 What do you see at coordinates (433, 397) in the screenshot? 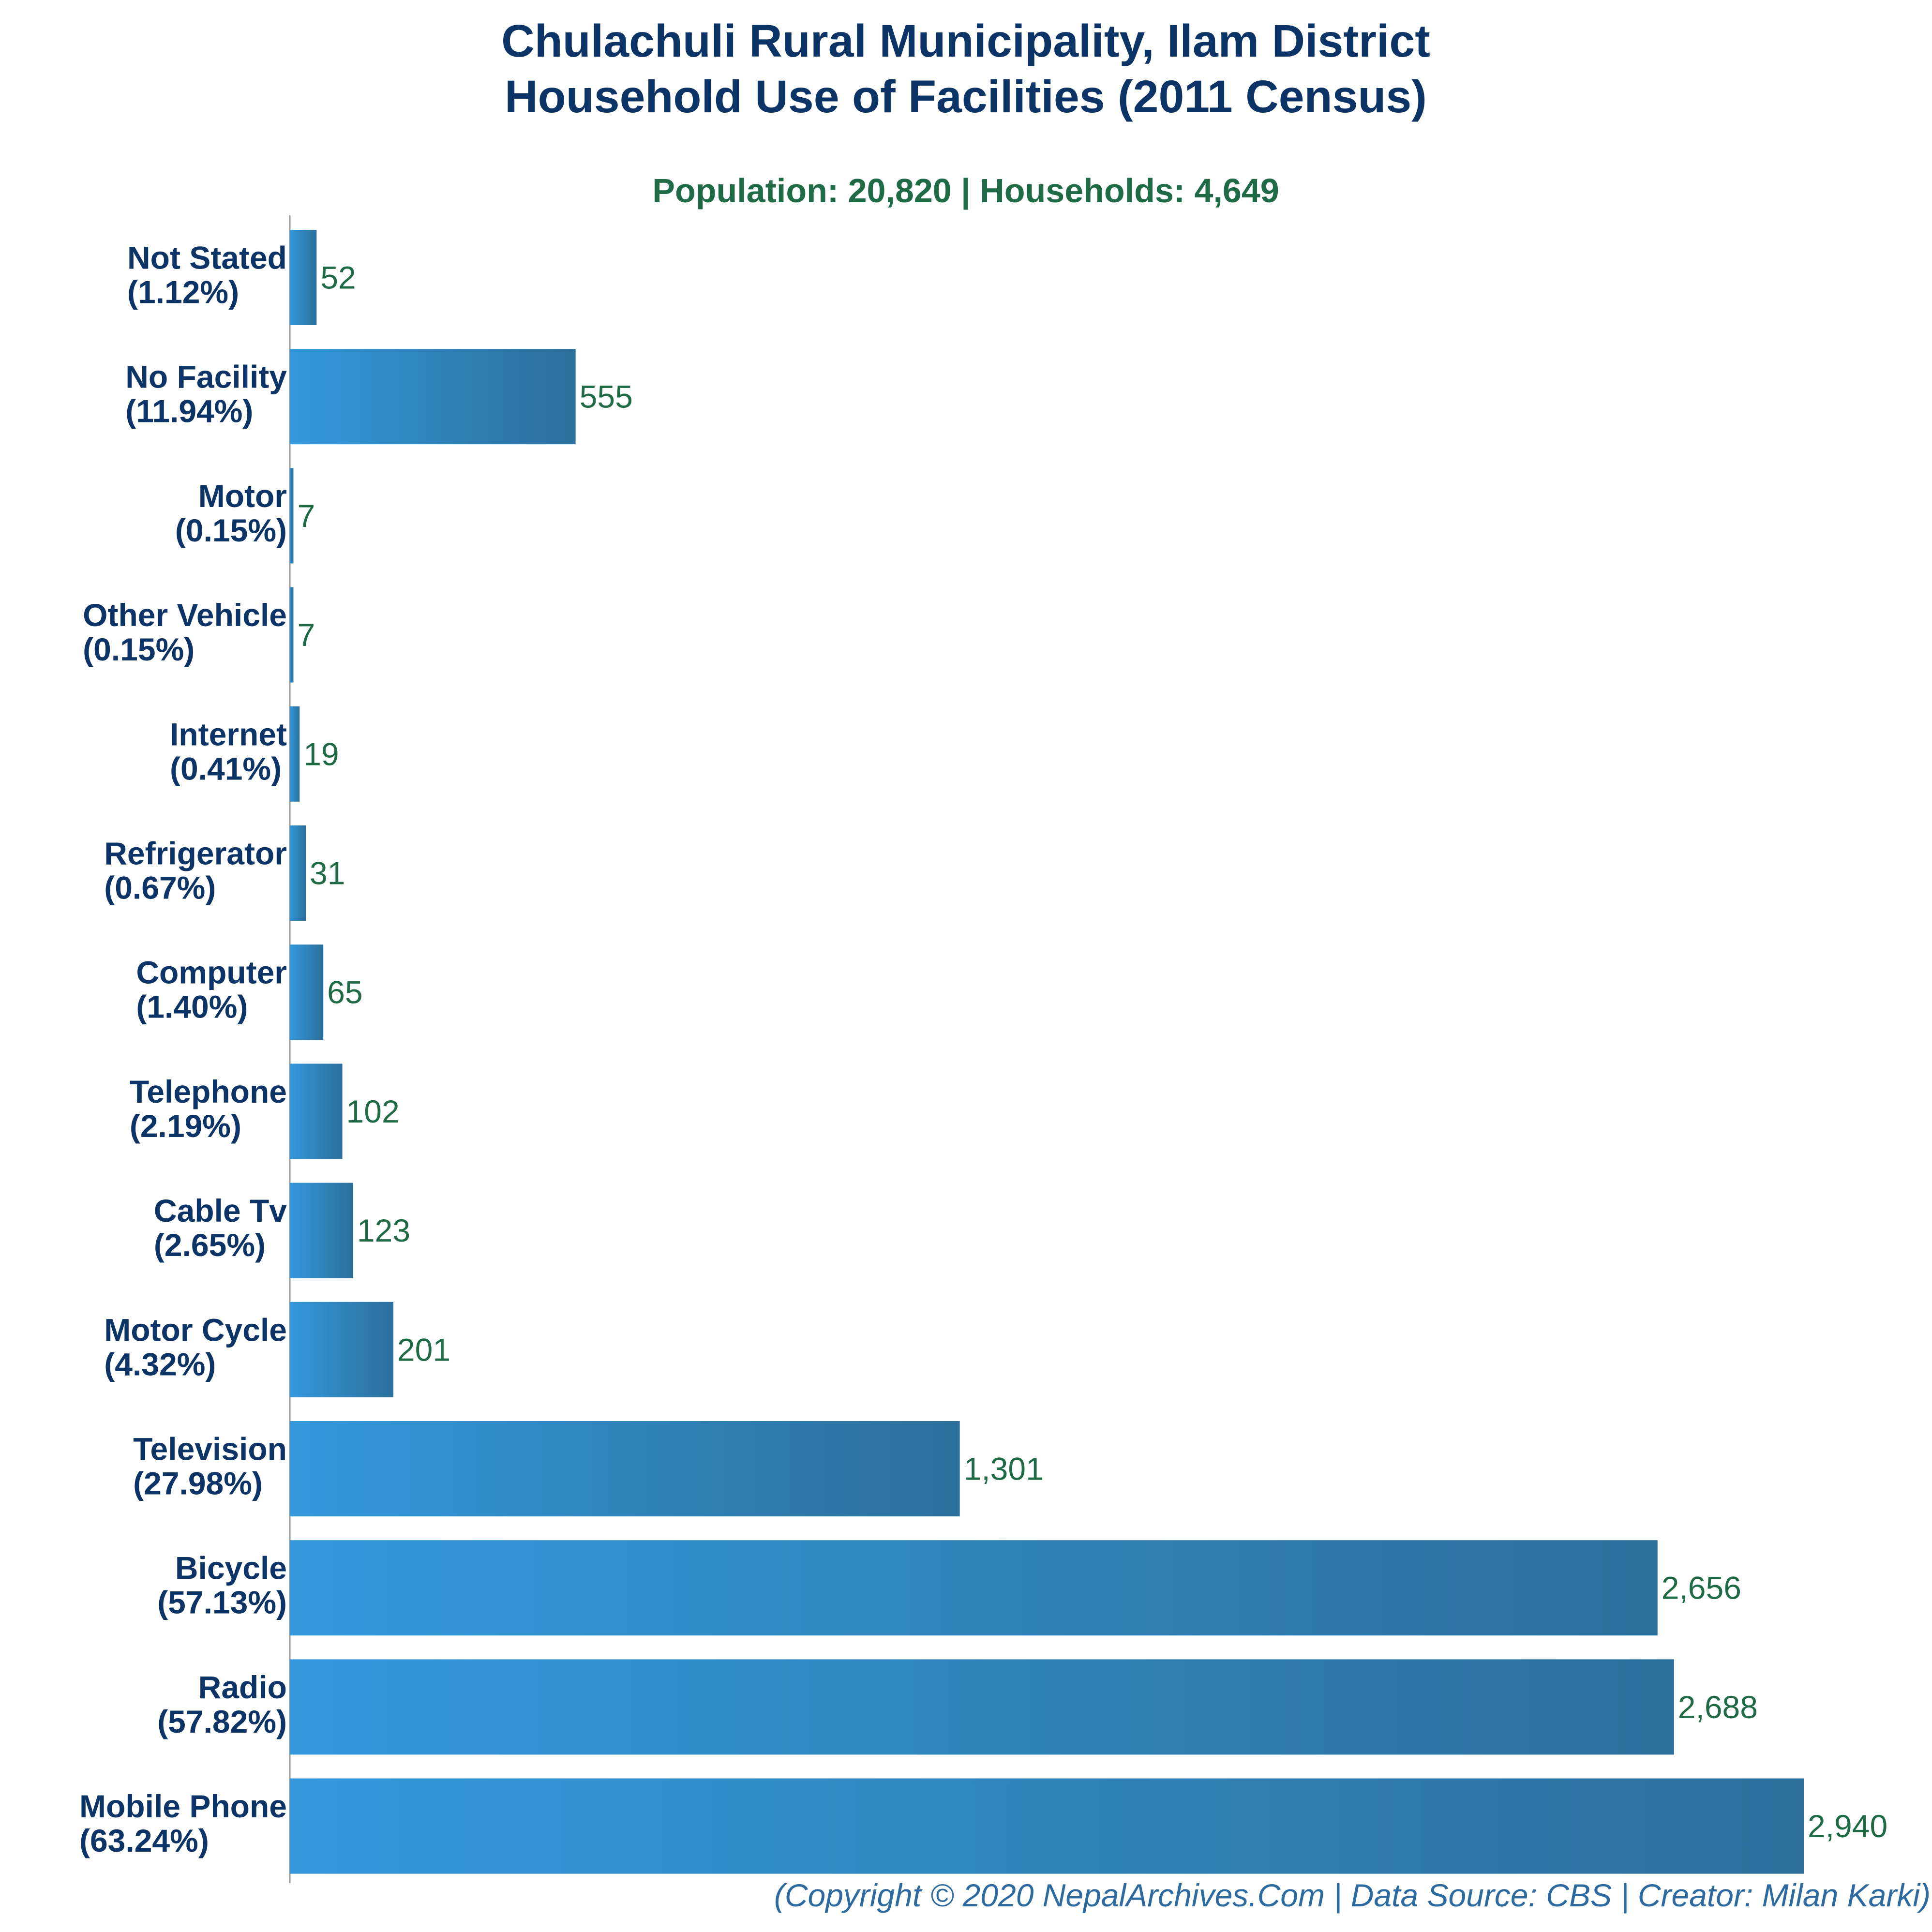
I see `bar-no-facility` at bounding box center [433, 397].